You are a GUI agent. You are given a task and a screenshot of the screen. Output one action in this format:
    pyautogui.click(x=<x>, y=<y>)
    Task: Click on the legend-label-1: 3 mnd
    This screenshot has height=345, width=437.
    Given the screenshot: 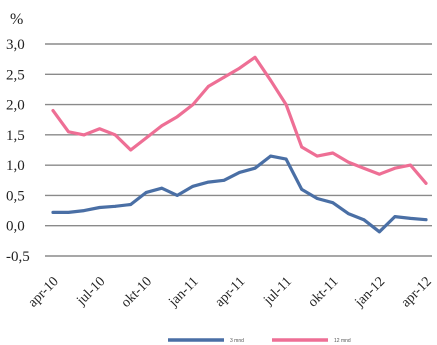 What is the action you would take?
    pyautogui.click(x=237, y=341)
    